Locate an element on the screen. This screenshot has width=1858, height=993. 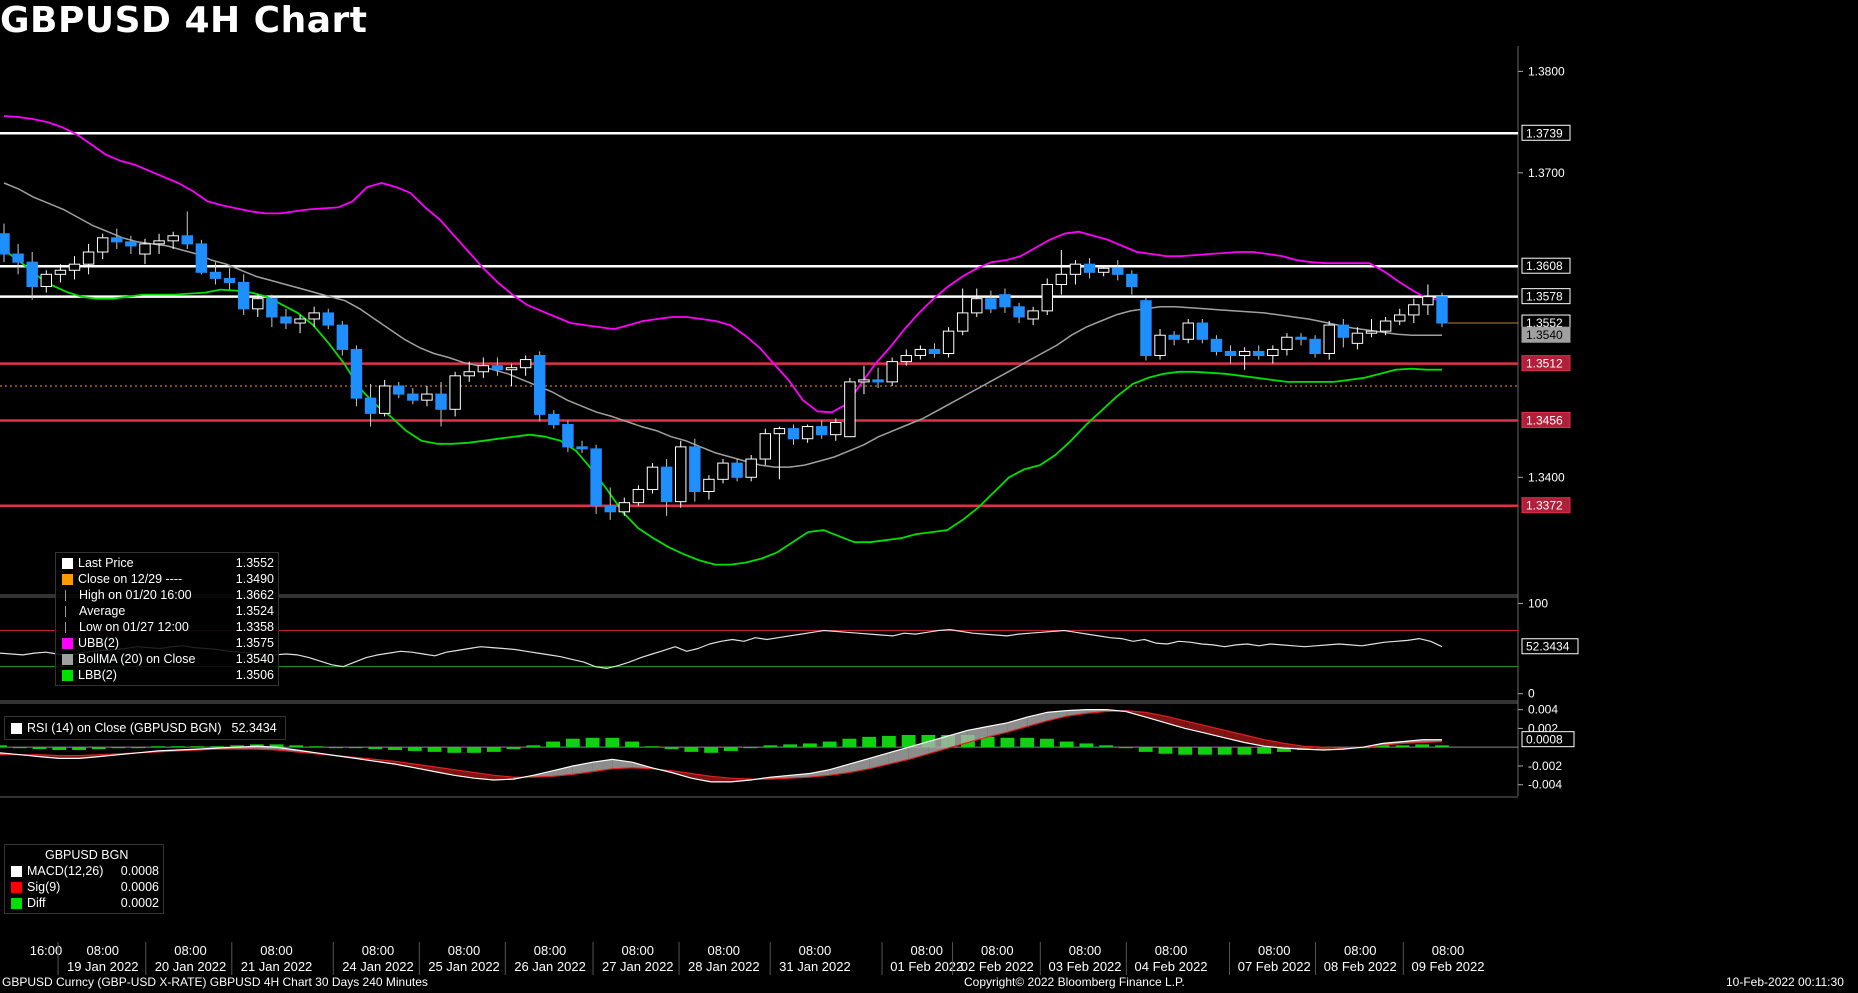
x-date-label: 21 Jan 2022 is located at coordinates (277, 966).